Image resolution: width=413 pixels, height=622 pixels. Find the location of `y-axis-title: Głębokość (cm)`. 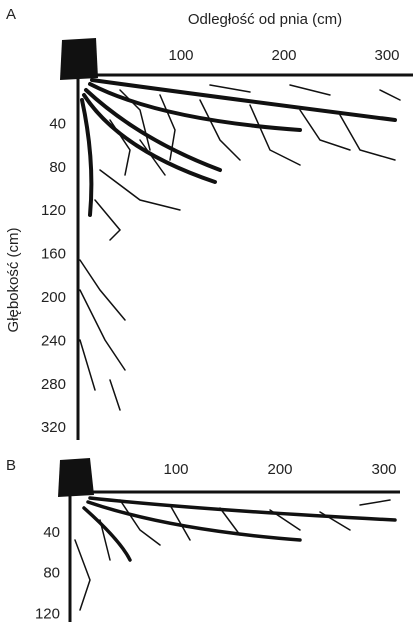

y-axis-title: Głębokość (cm) is located at coordinates (13, 279).